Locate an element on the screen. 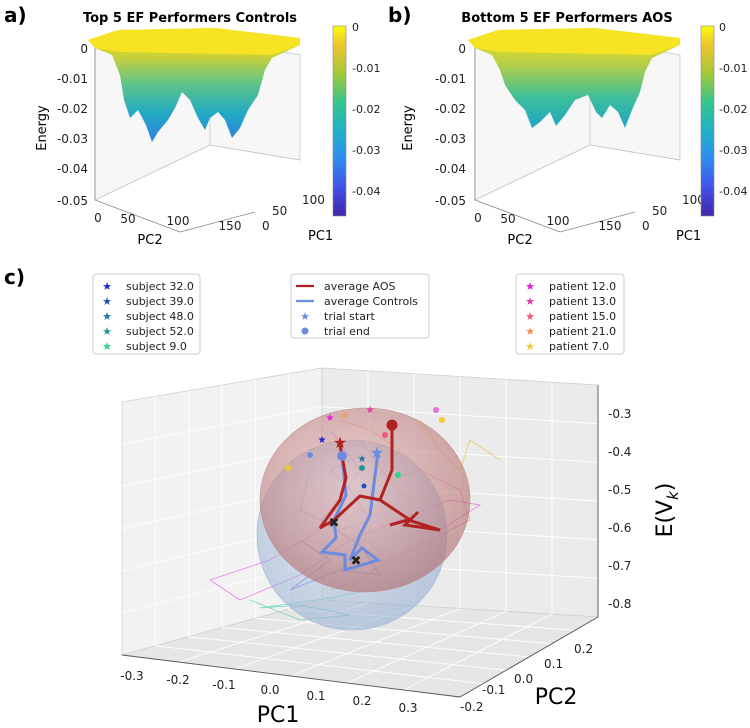 Image resolution: width=750 pixels, height=728 pixels. legend-subject-label: subject 48.0 is located at coordinates (160, 316).